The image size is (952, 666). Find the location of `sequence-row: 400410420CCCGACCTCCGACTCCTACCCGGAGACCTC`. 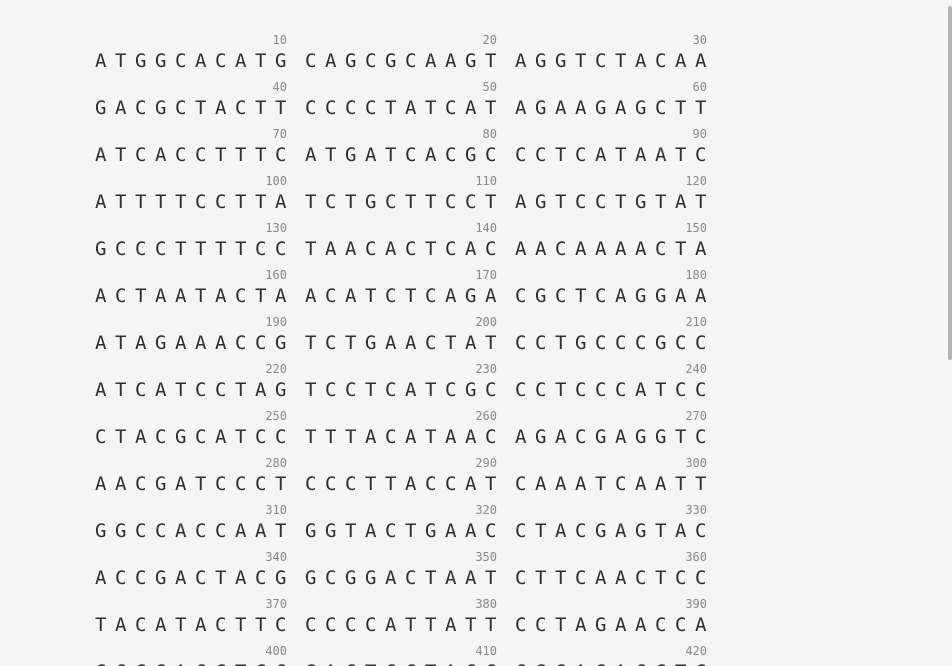

sequence-row: 400410420CCCGACCTCCGACTCCTACCCGGAGACCTC is located at coordinates (410, 655).